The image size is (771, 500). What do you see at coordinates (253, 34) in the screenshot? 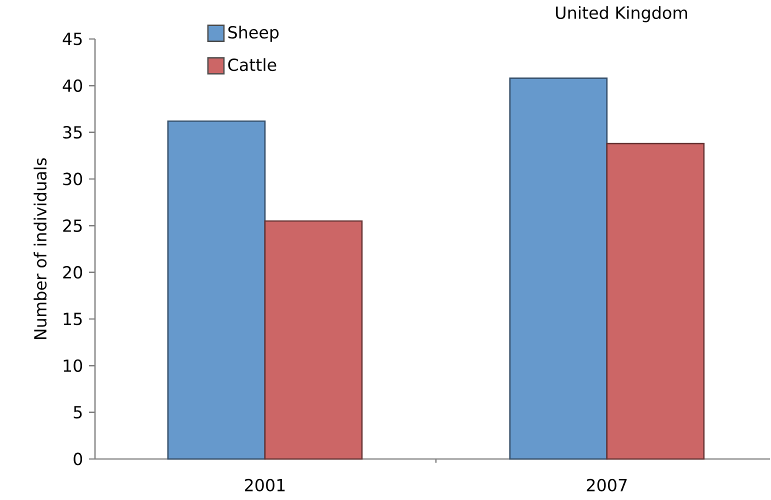
I see `legend-label: Sheep` at bounding box center [253, 34].